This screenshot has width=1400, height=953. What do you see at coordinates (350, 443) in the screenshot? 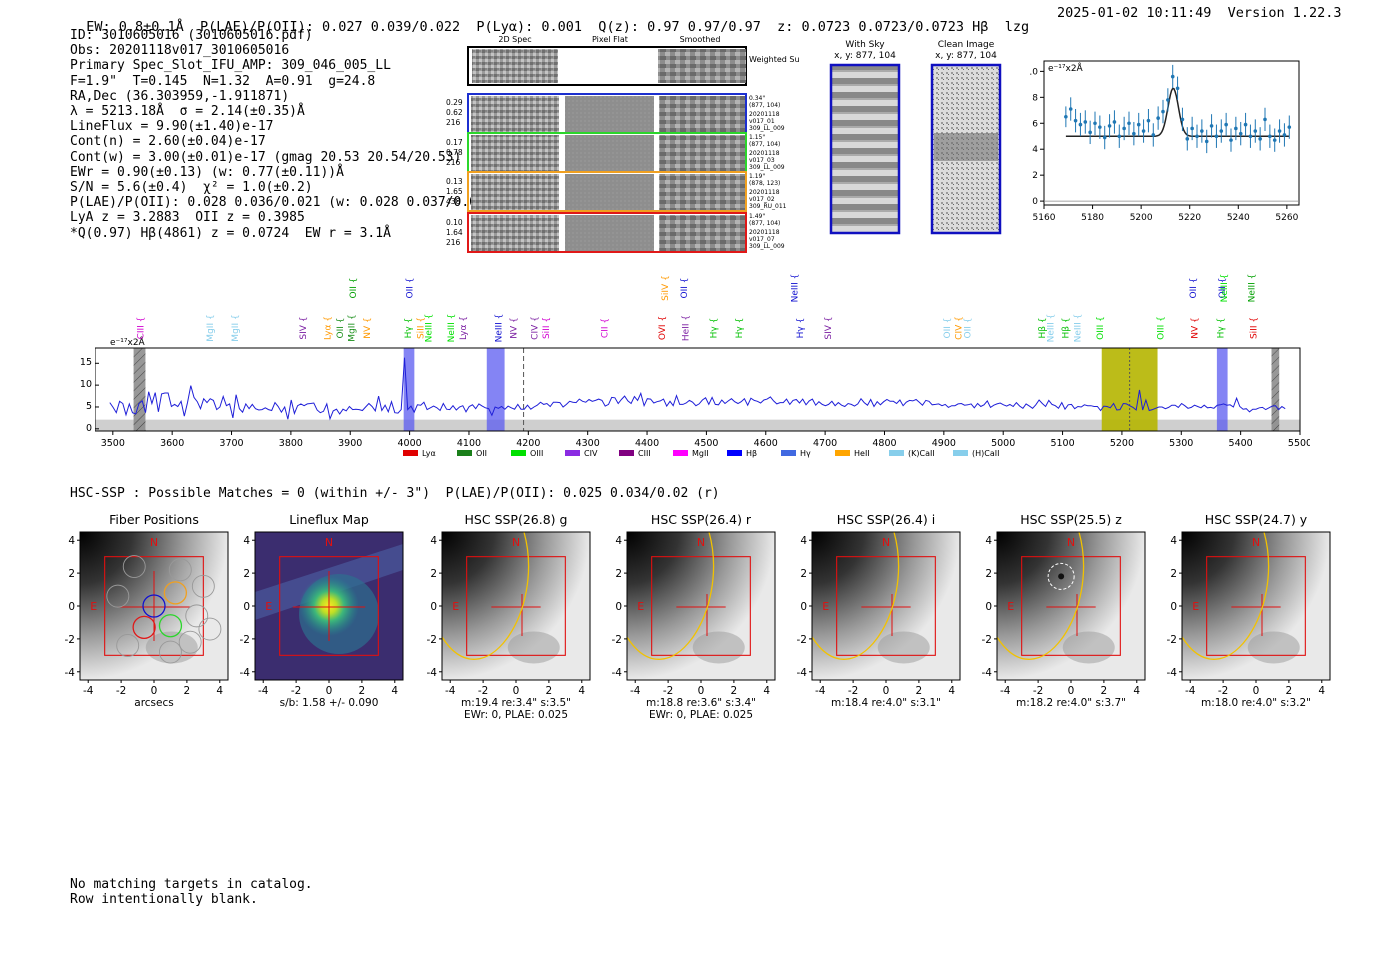
I see `spectrum-x-tick-label: 3900` at bounding box center [350, 443].